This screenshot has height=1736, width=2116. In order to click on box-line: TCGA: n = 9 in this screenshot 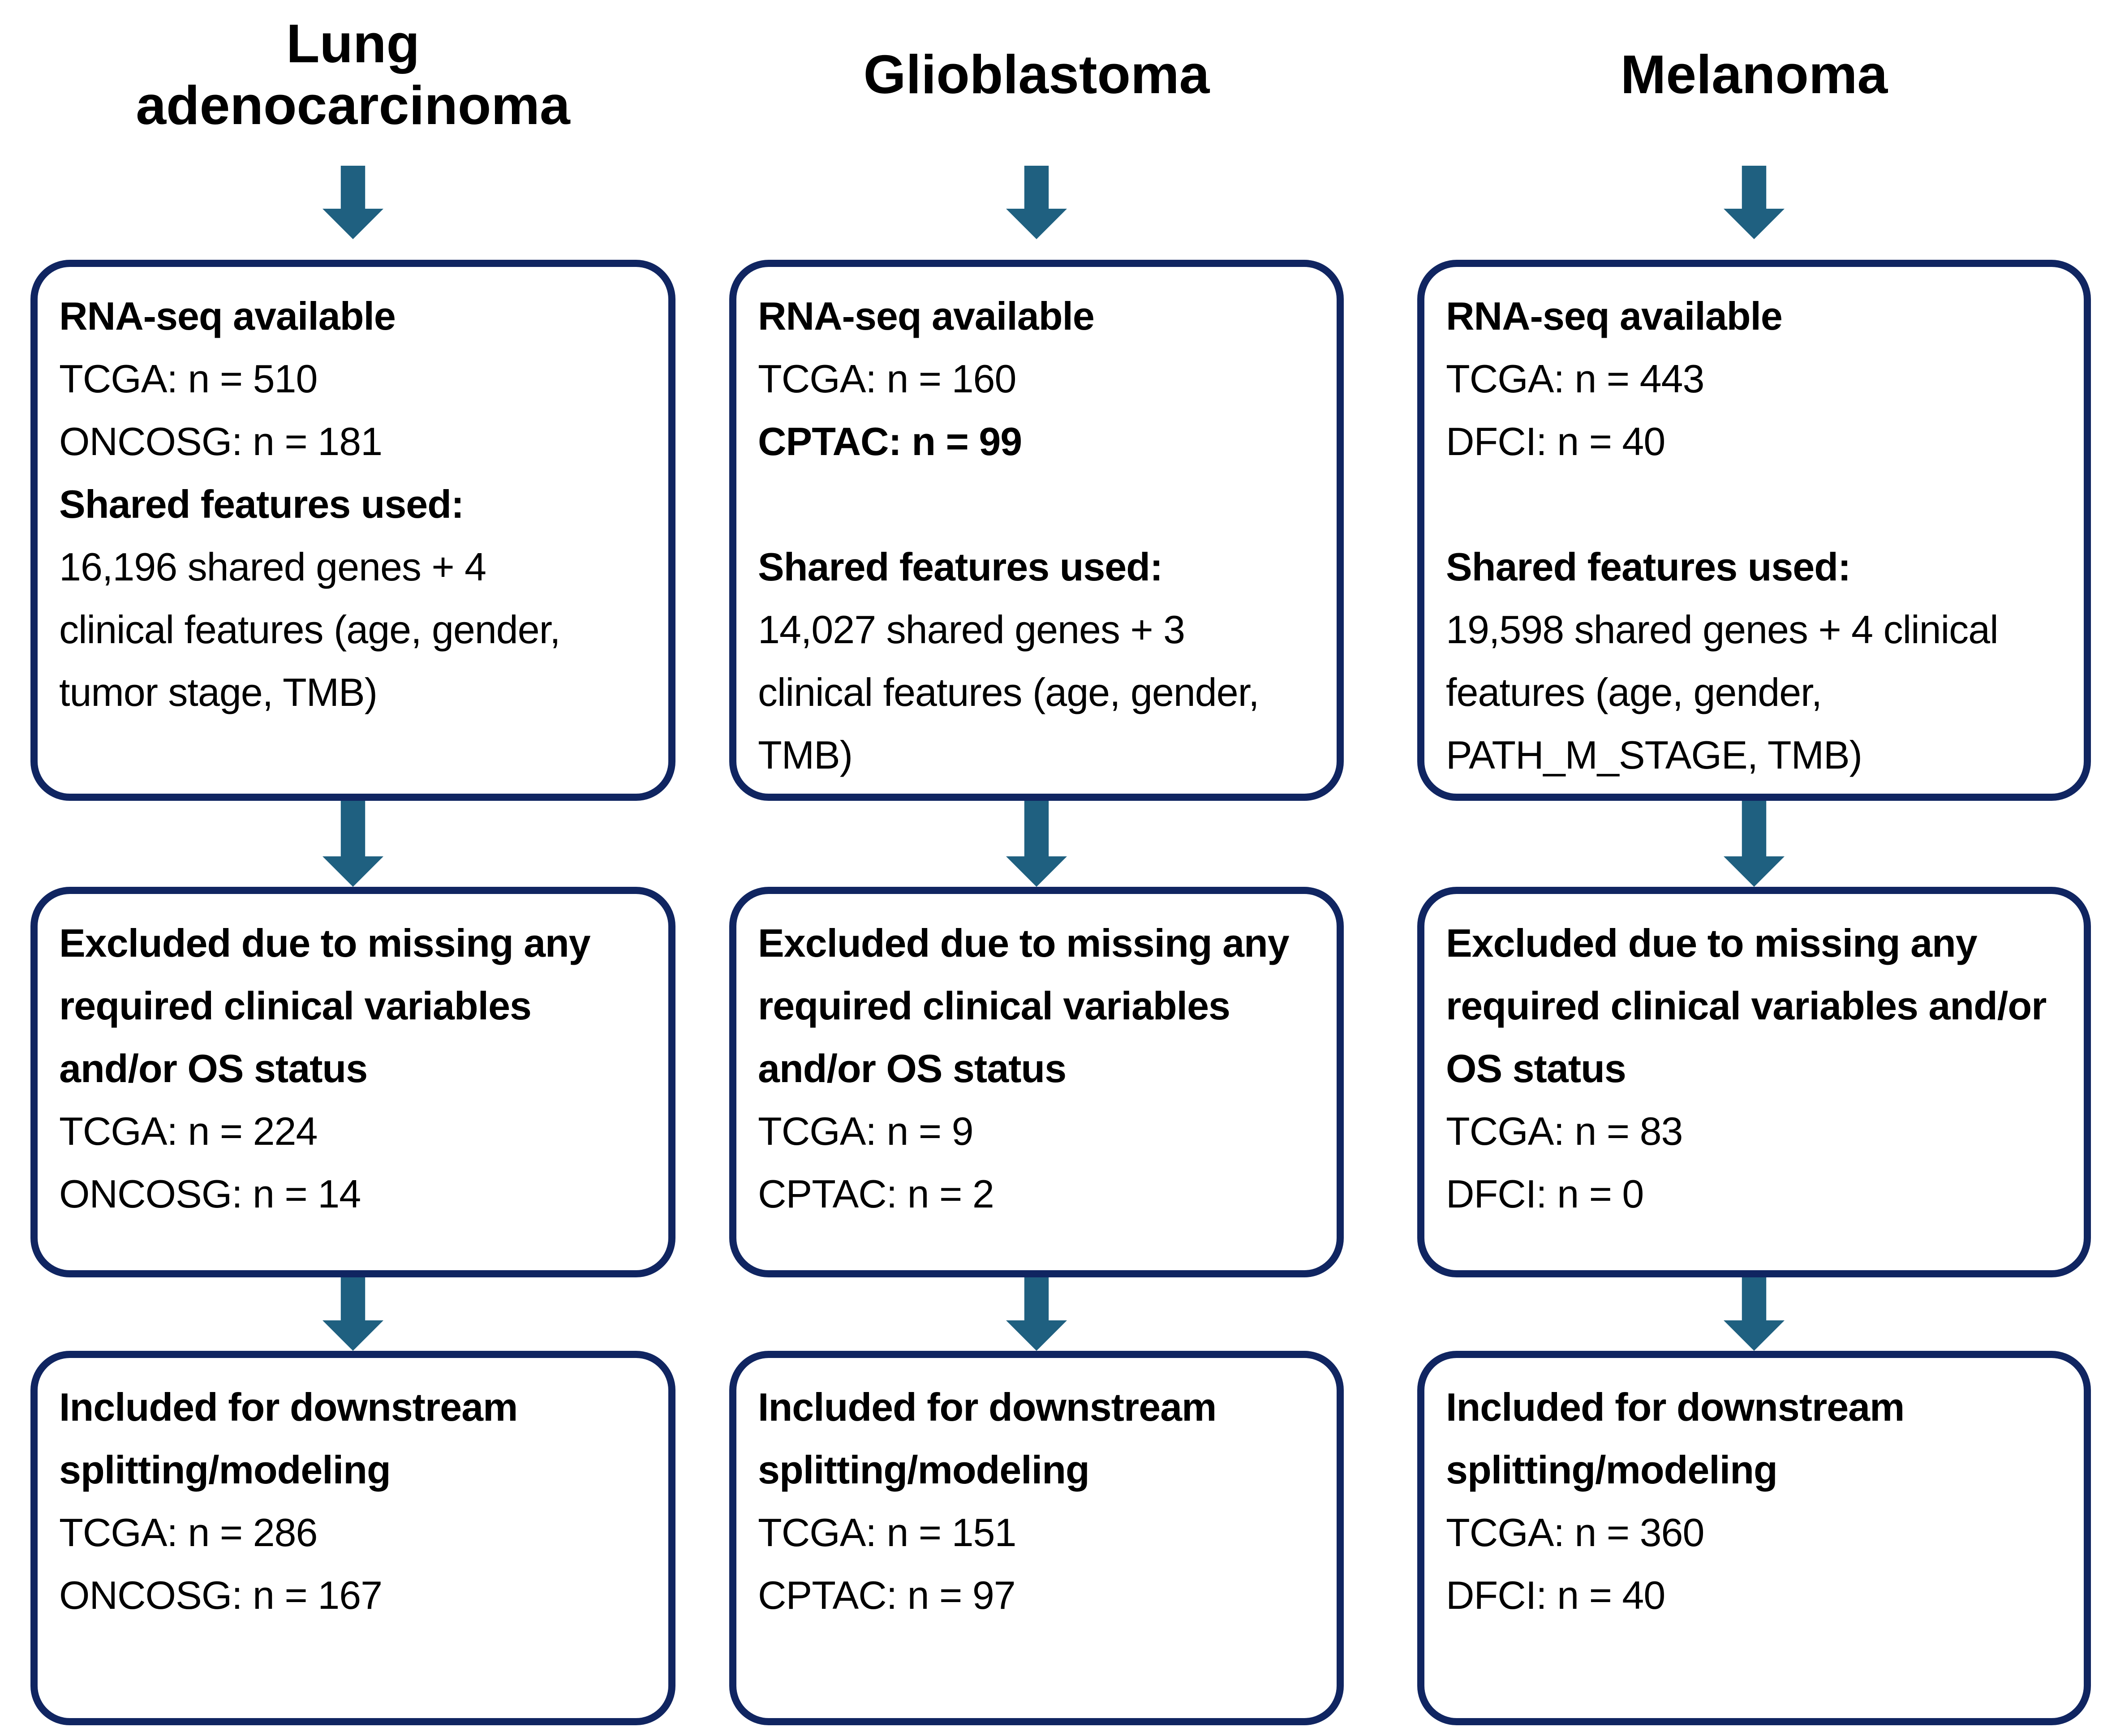, I will do `click(866, 1131)`.